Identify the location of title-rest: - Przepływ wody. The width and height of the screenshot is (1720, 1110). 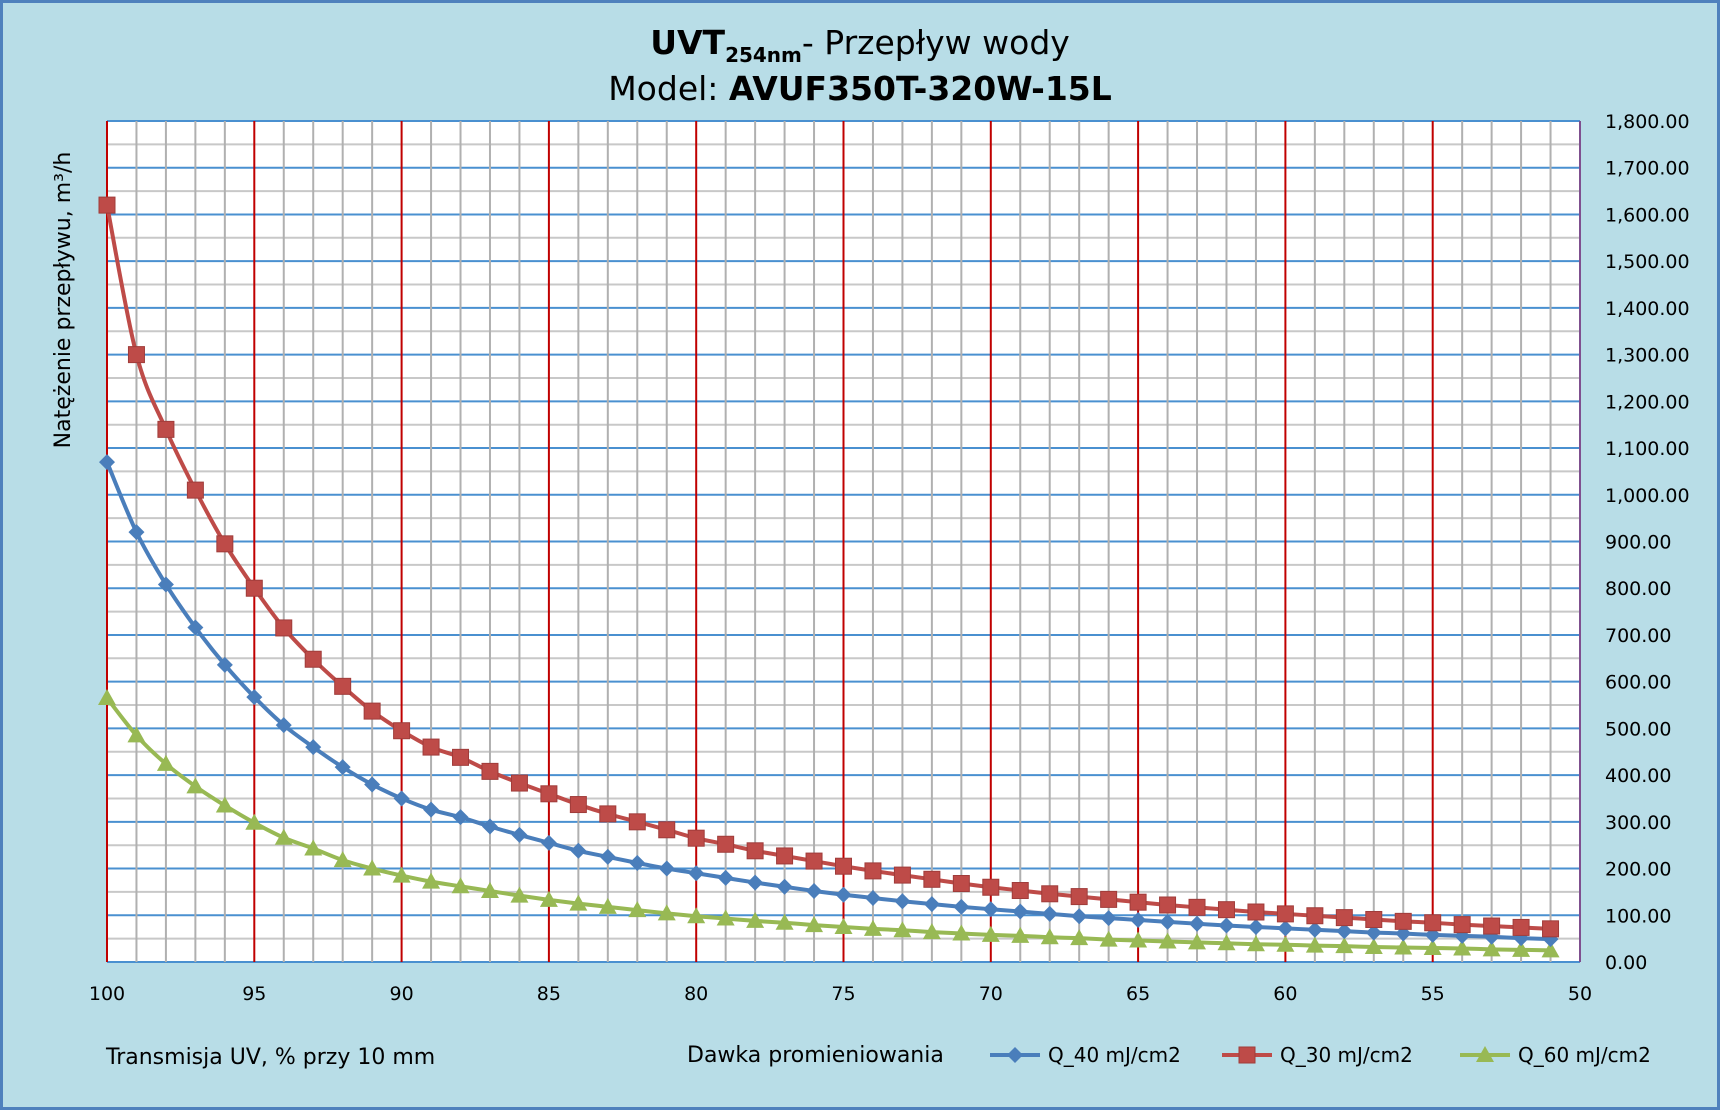
(936, 42).